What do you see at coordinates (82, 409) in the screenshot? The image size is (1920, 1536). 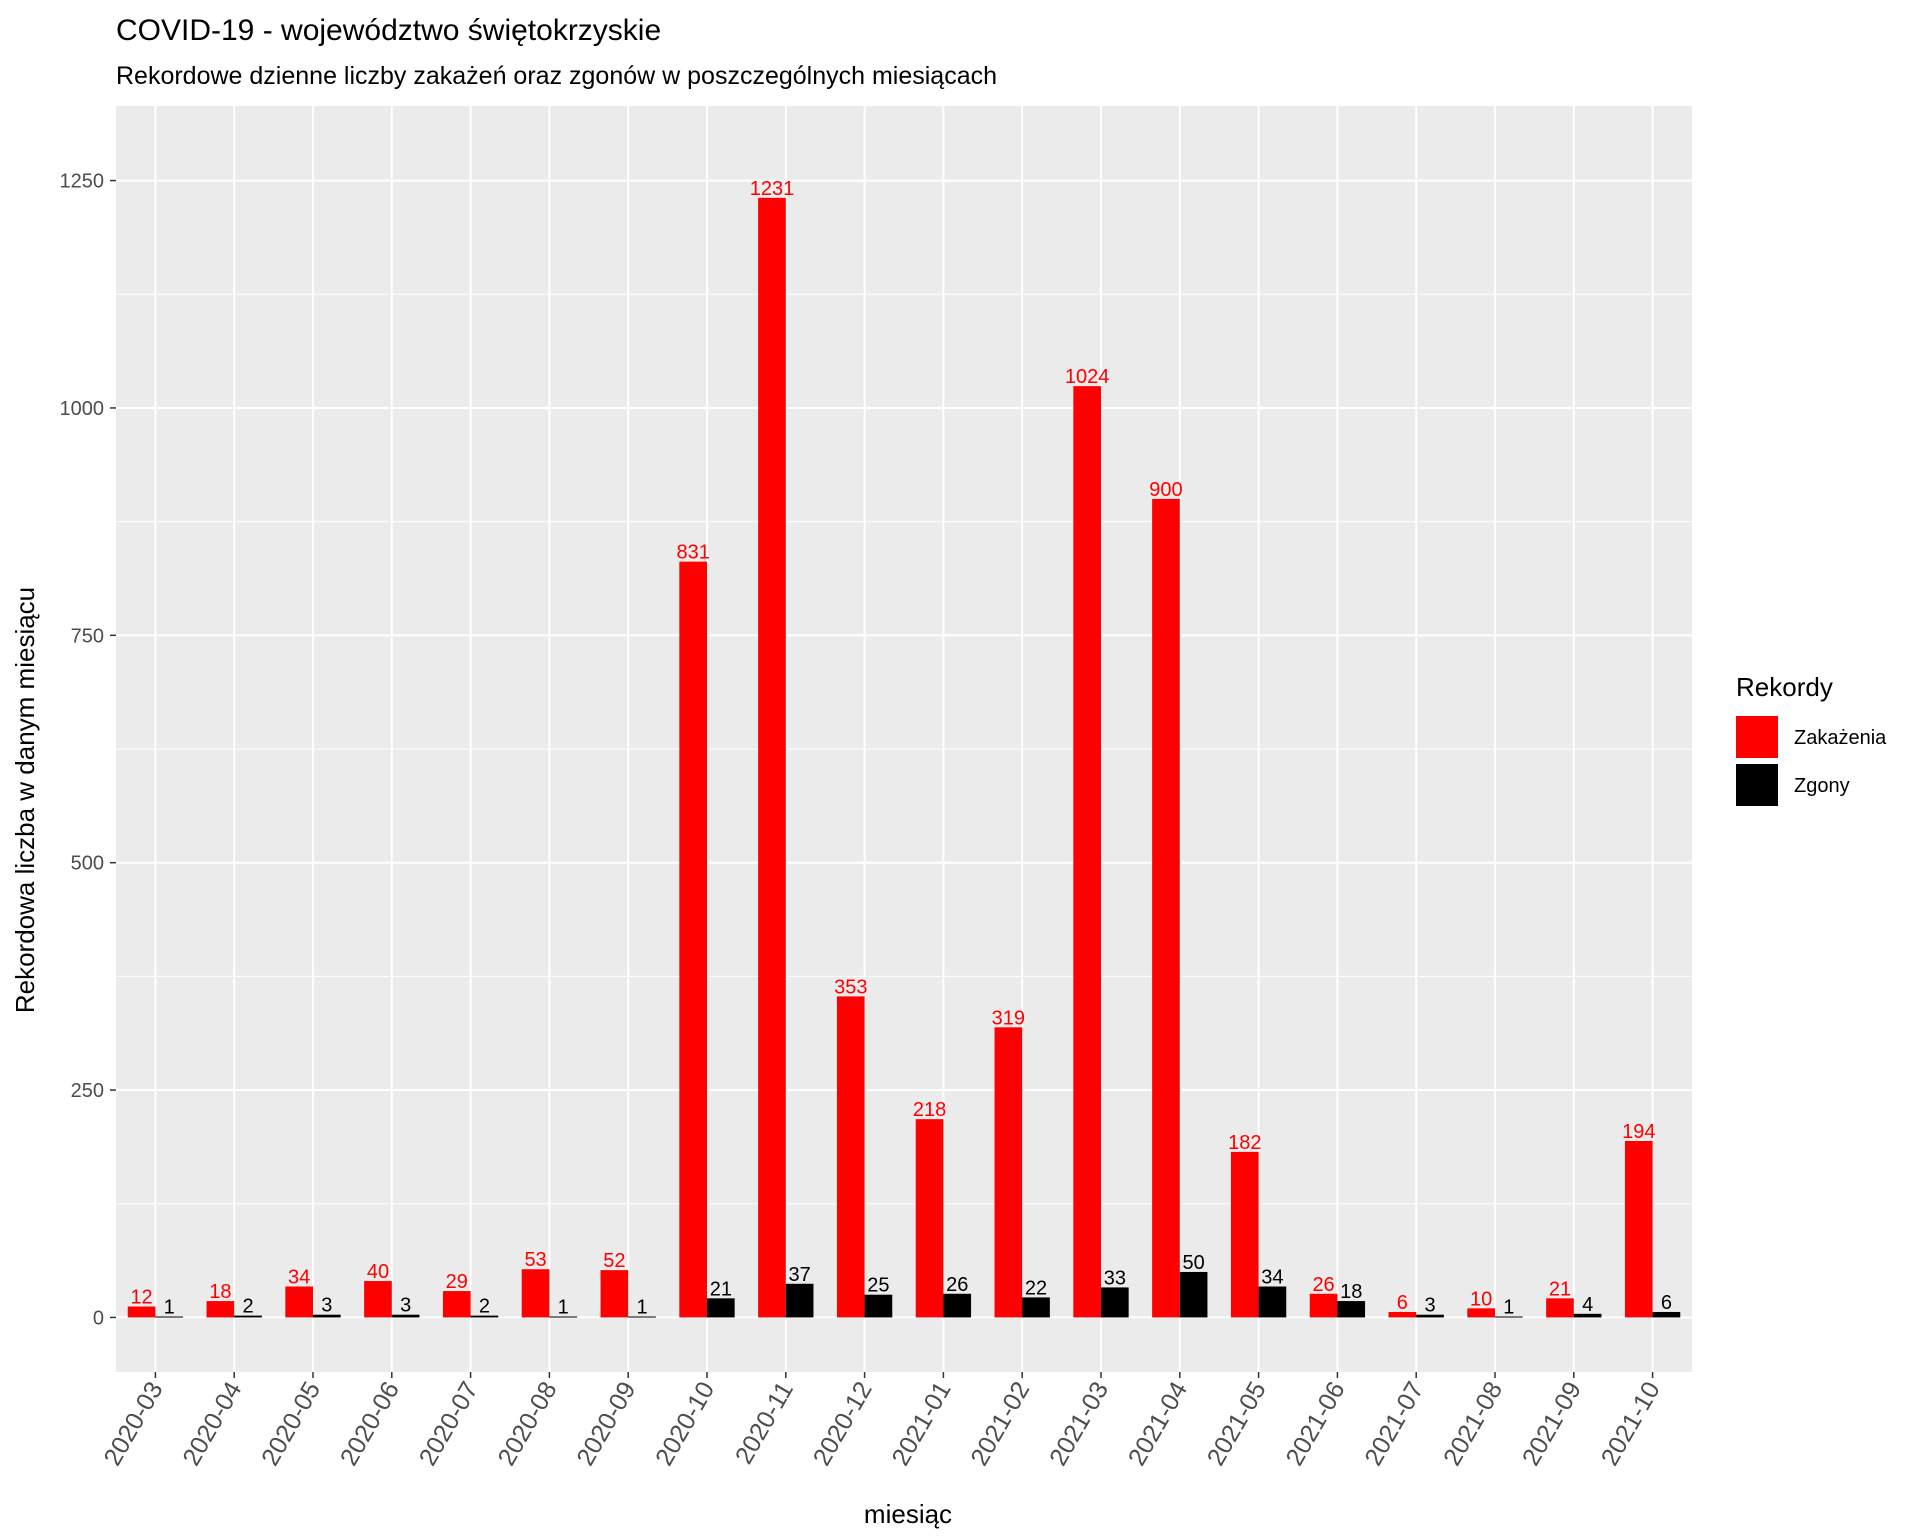 I see `y-tick-label: 1000` at bounding box center [82, 409].